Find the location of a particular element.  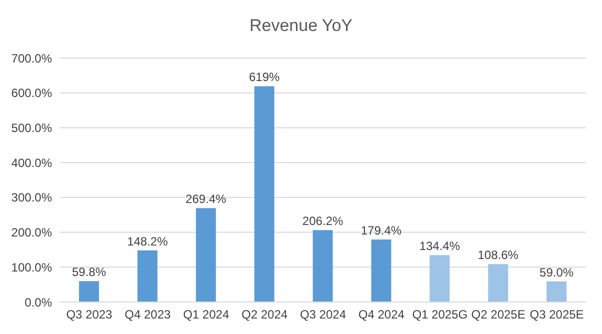

y-tick-label: 600.0% is located at coordinates (31, 93).